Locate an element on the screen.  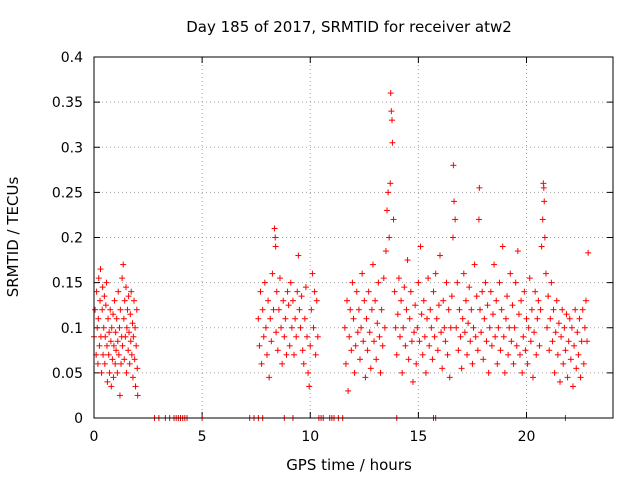
x-axis-label: GPS time / hours is located at coordinates (349, 465).